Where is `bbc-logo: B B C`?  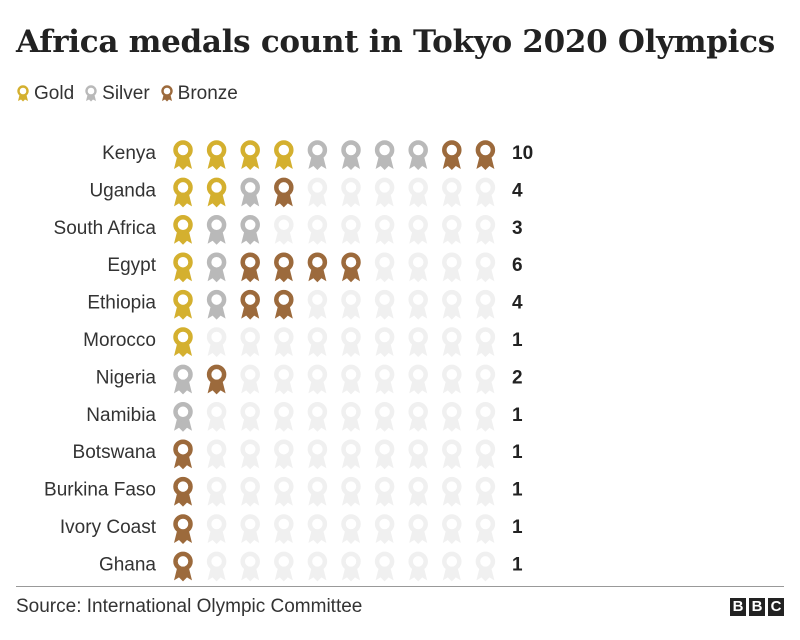 bbc-logo: B B C is located at coordinates (755, 607).